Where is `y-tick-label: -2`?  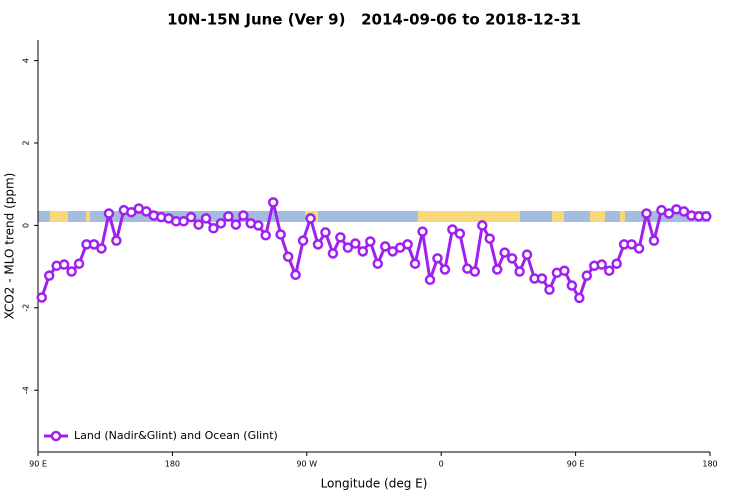
y-tick-label: -2 is located at coordinates (26, 308).